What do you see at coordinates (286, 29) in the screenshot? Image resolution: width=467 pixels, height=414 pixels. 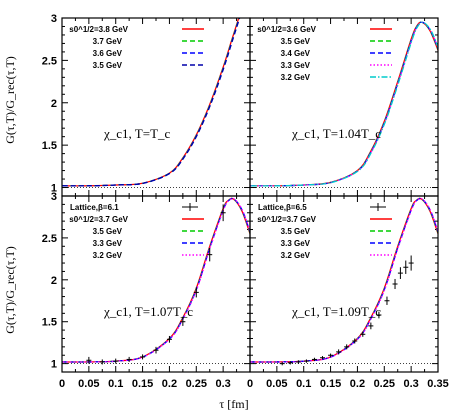 I see `legend-label: s0^1/2=3.6 GeV` at bounding box center [286, 29].